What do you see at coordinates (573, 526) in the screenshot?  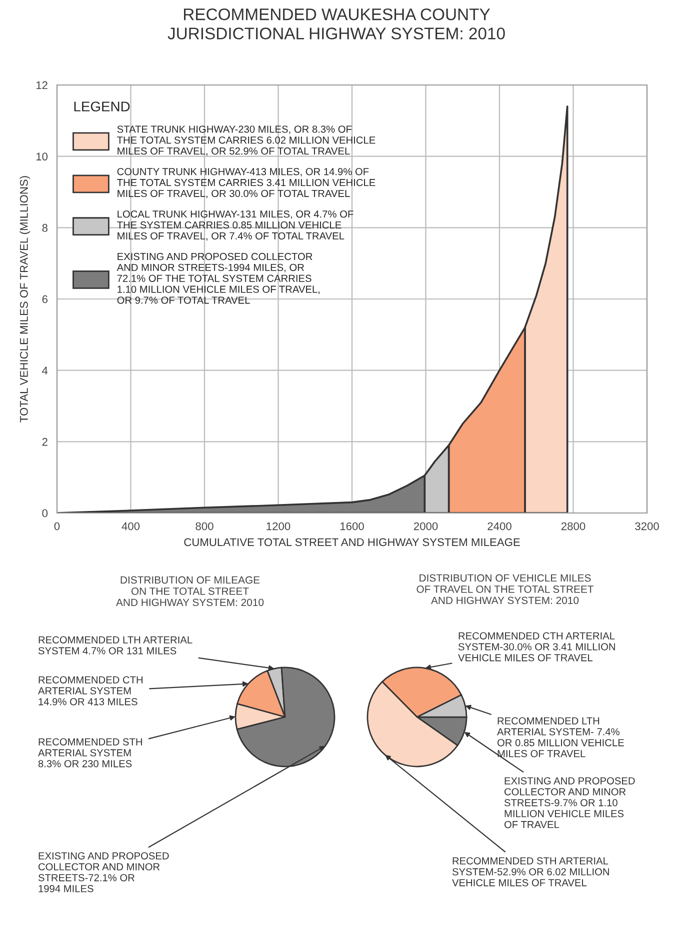 I see `x-tick-label: 2800` at bounding box center [573, 526].